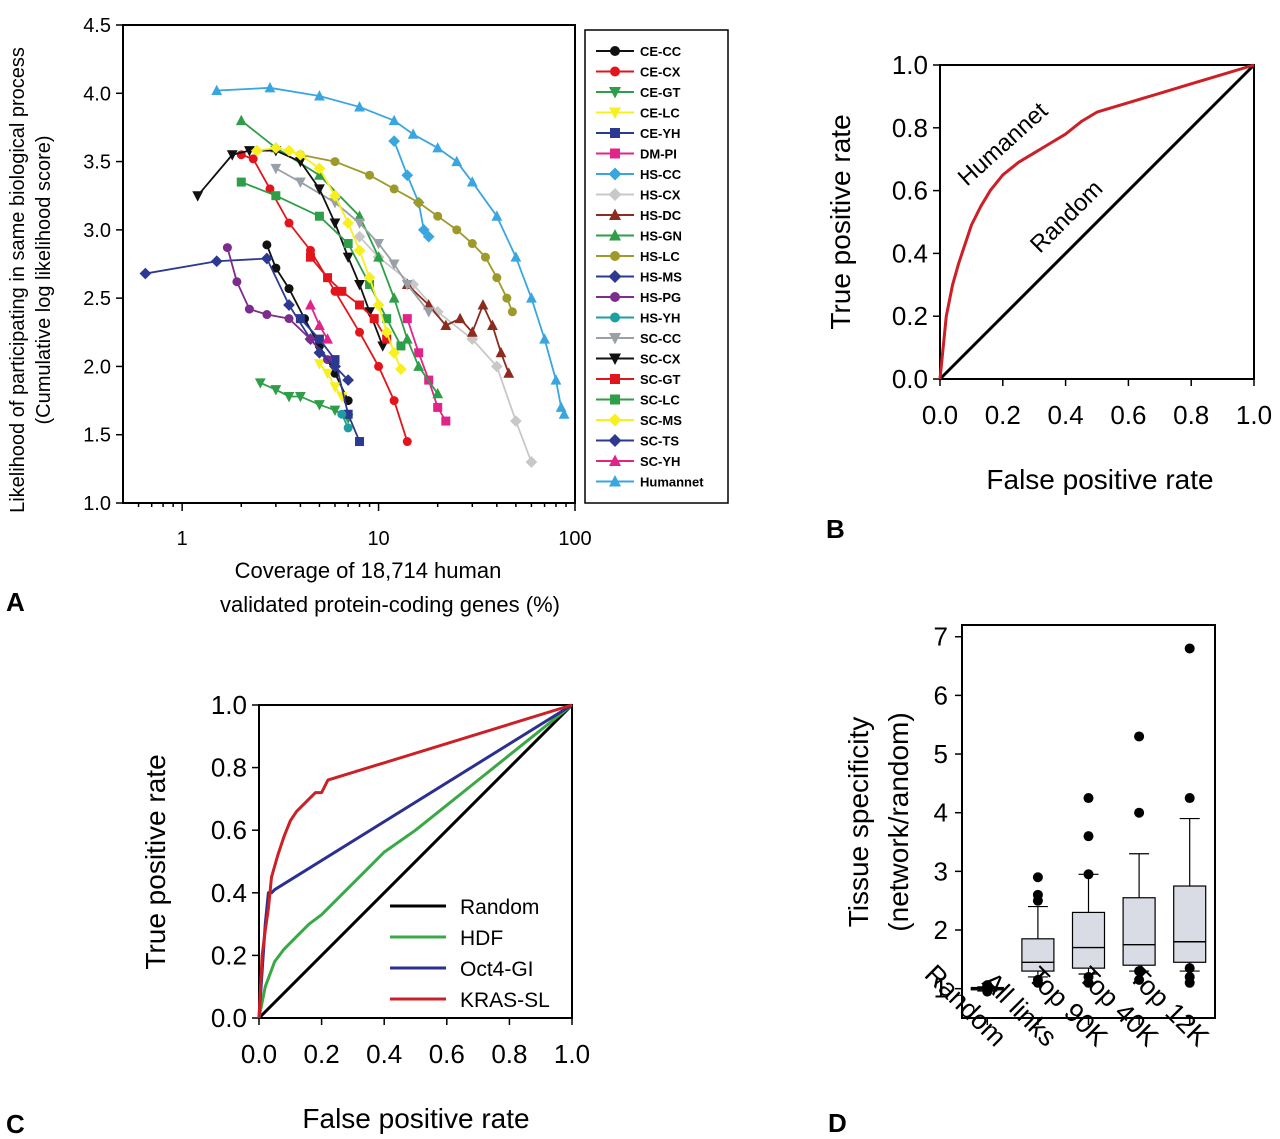 The width and height of the screenshot is (1280, 1139). I want to click on panel-d-ytick-label: 3, so click(941, 871).